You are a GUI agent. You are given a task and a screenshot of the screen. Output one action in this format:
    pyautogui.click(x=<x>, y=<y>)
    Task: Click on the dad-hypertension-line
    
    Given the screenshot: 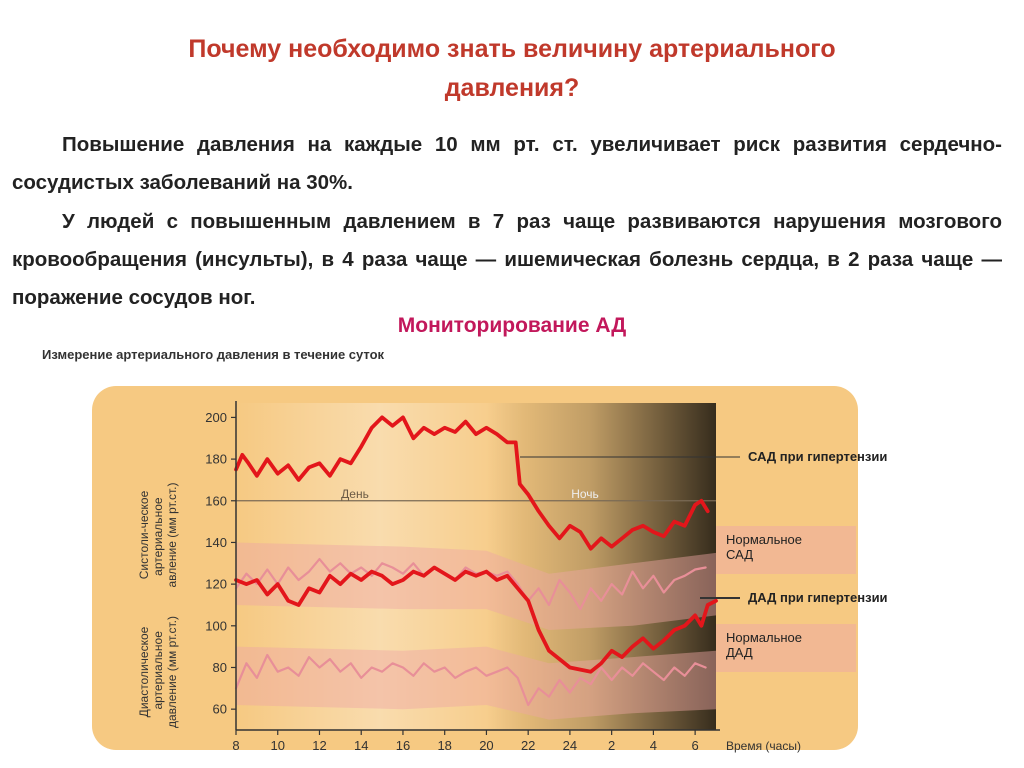 What is the action you would take?
    pyautogui.click(x=476, y=619)
    